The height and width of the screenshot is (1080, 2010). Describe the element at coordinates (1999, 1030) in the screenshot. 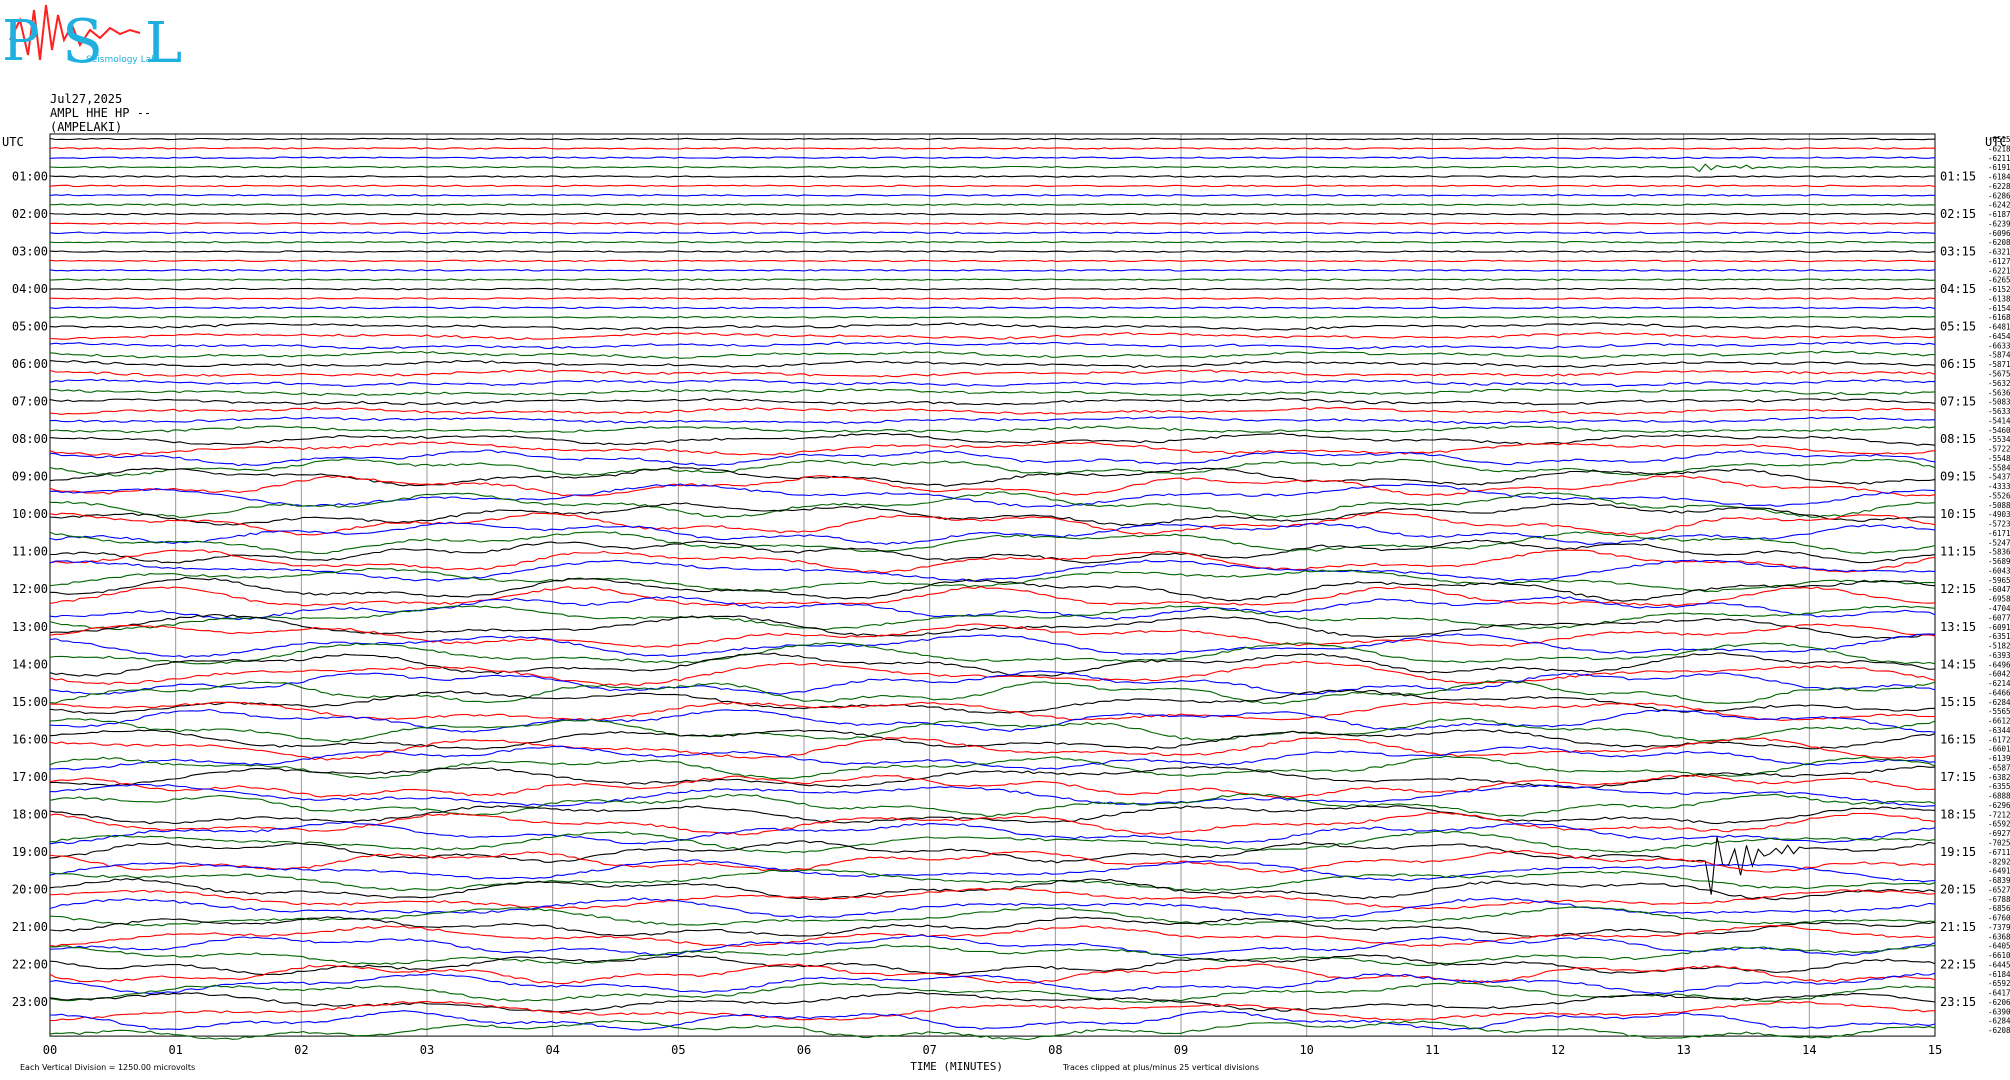

I see `trace-offset-label: -6208` at that location.